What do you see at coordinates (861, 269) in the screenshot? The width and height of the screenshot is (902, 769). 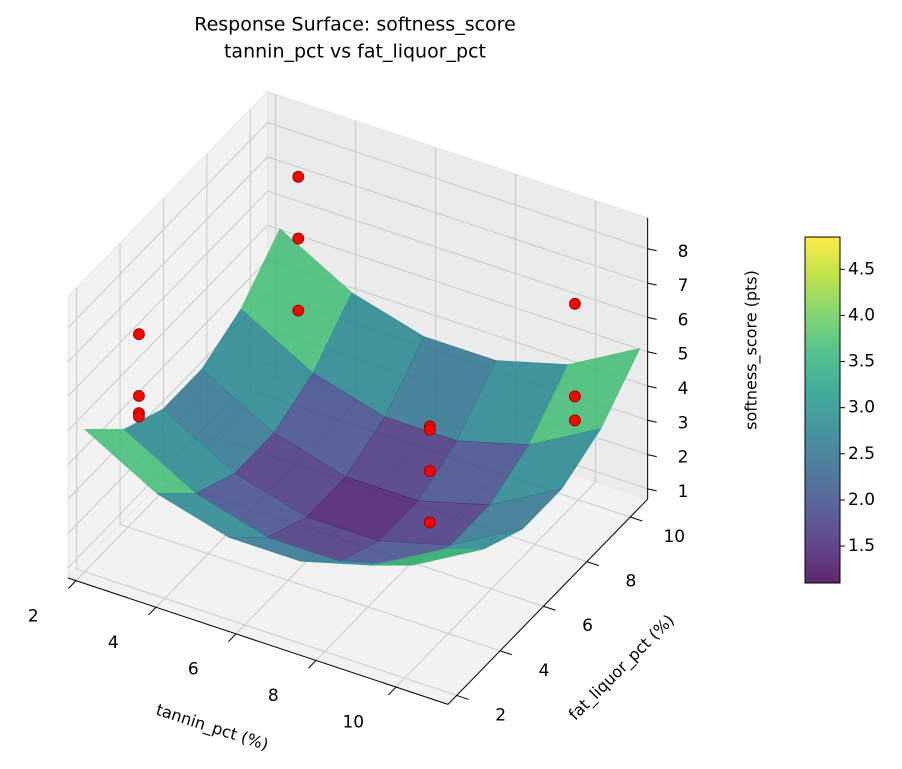 I see `colorbar-tick-label: 4.5` at bounding box center [861, 269].